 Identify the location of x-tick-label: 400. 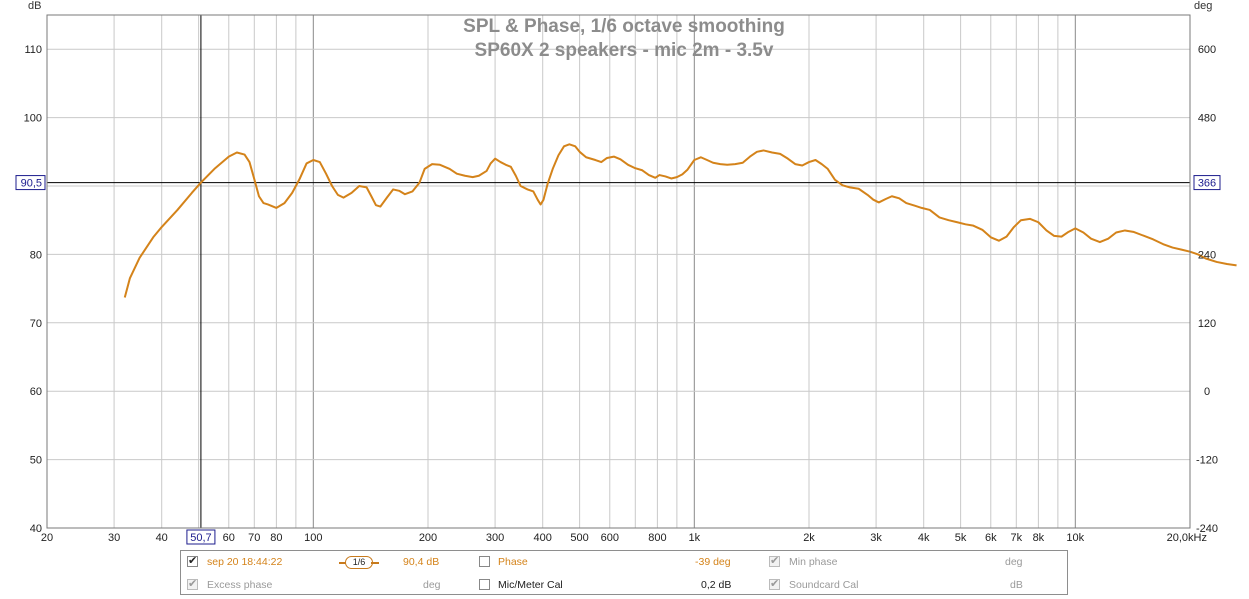
(543, 538).